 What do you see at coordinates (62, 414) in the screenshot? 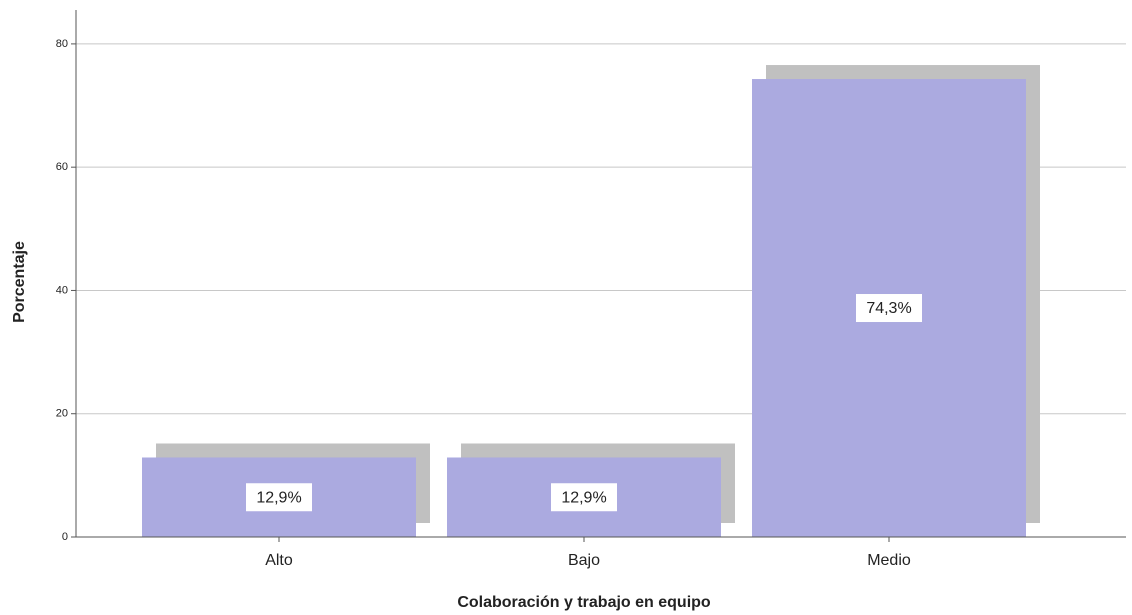
I see `y-tick-label: 20` at bounding box center [62, 414].